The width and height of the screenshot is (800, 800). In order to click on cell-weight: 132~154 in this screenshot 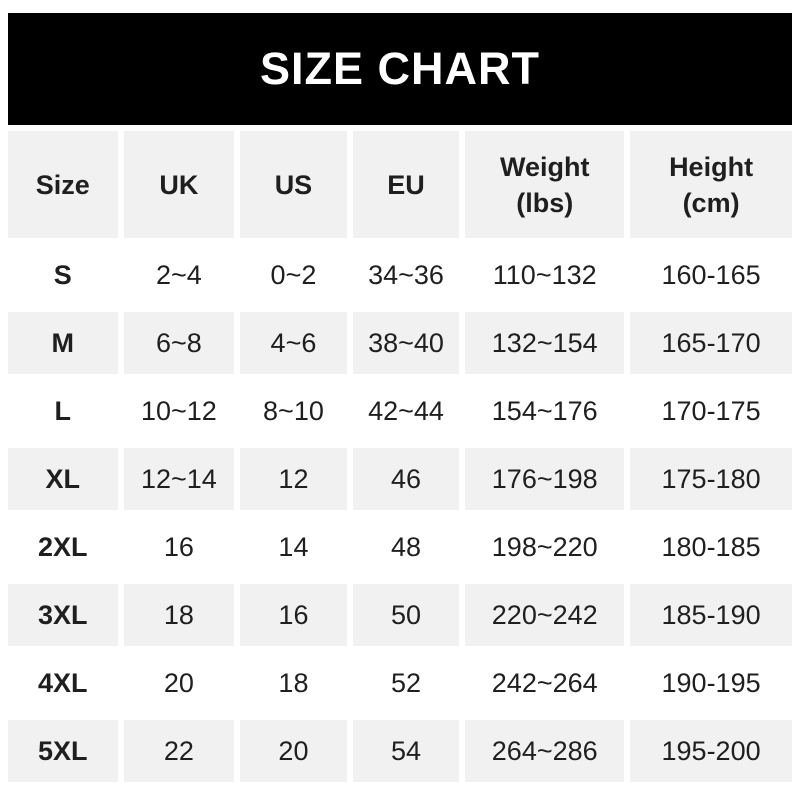, I will do `click(545, 343)`.